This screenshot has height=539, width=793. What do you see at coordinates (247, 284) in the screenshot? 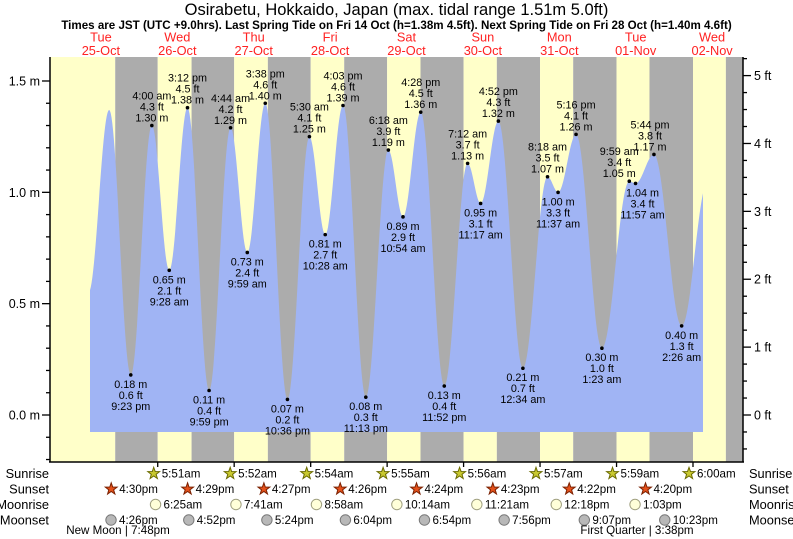
I see `tide-low-label: 9:59 am` at bounding box center [247, 284].